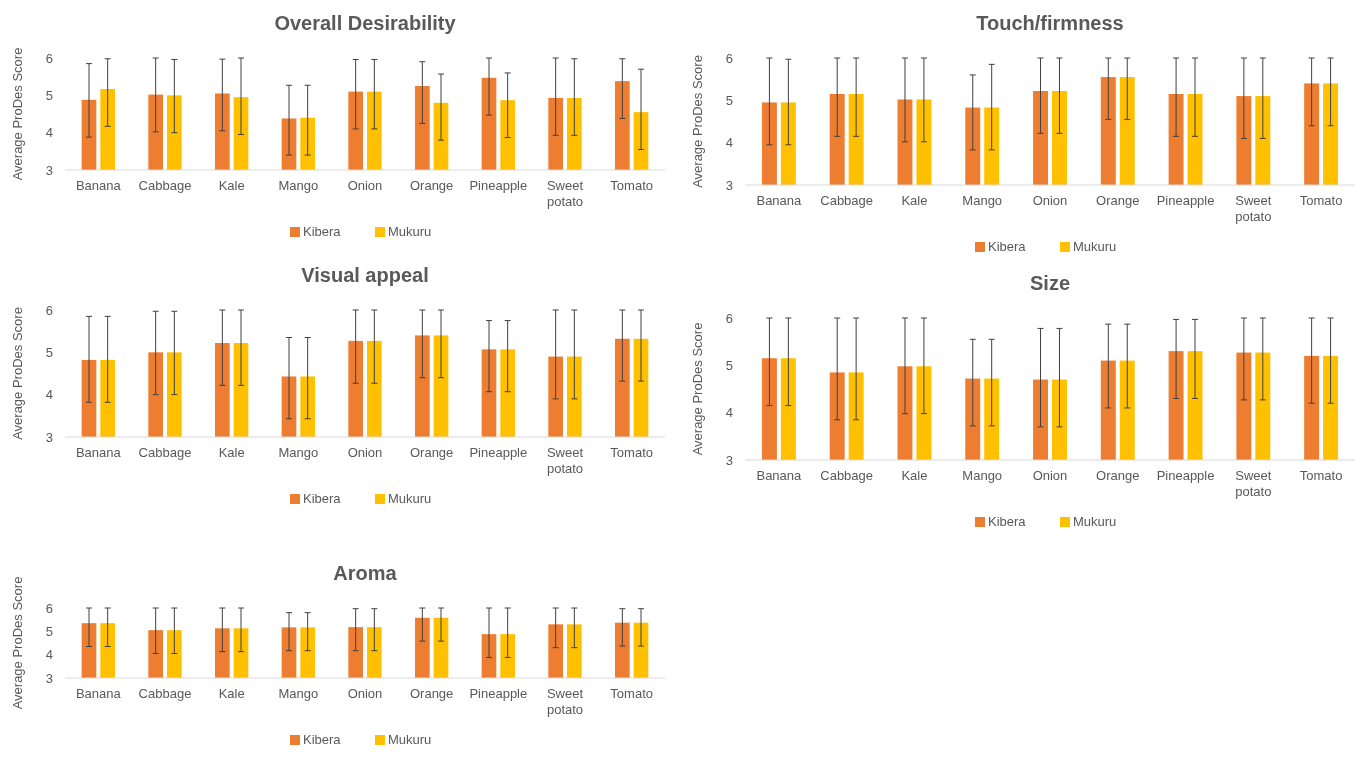  I want to click on chart-title: Aroma, so click(365, 573).